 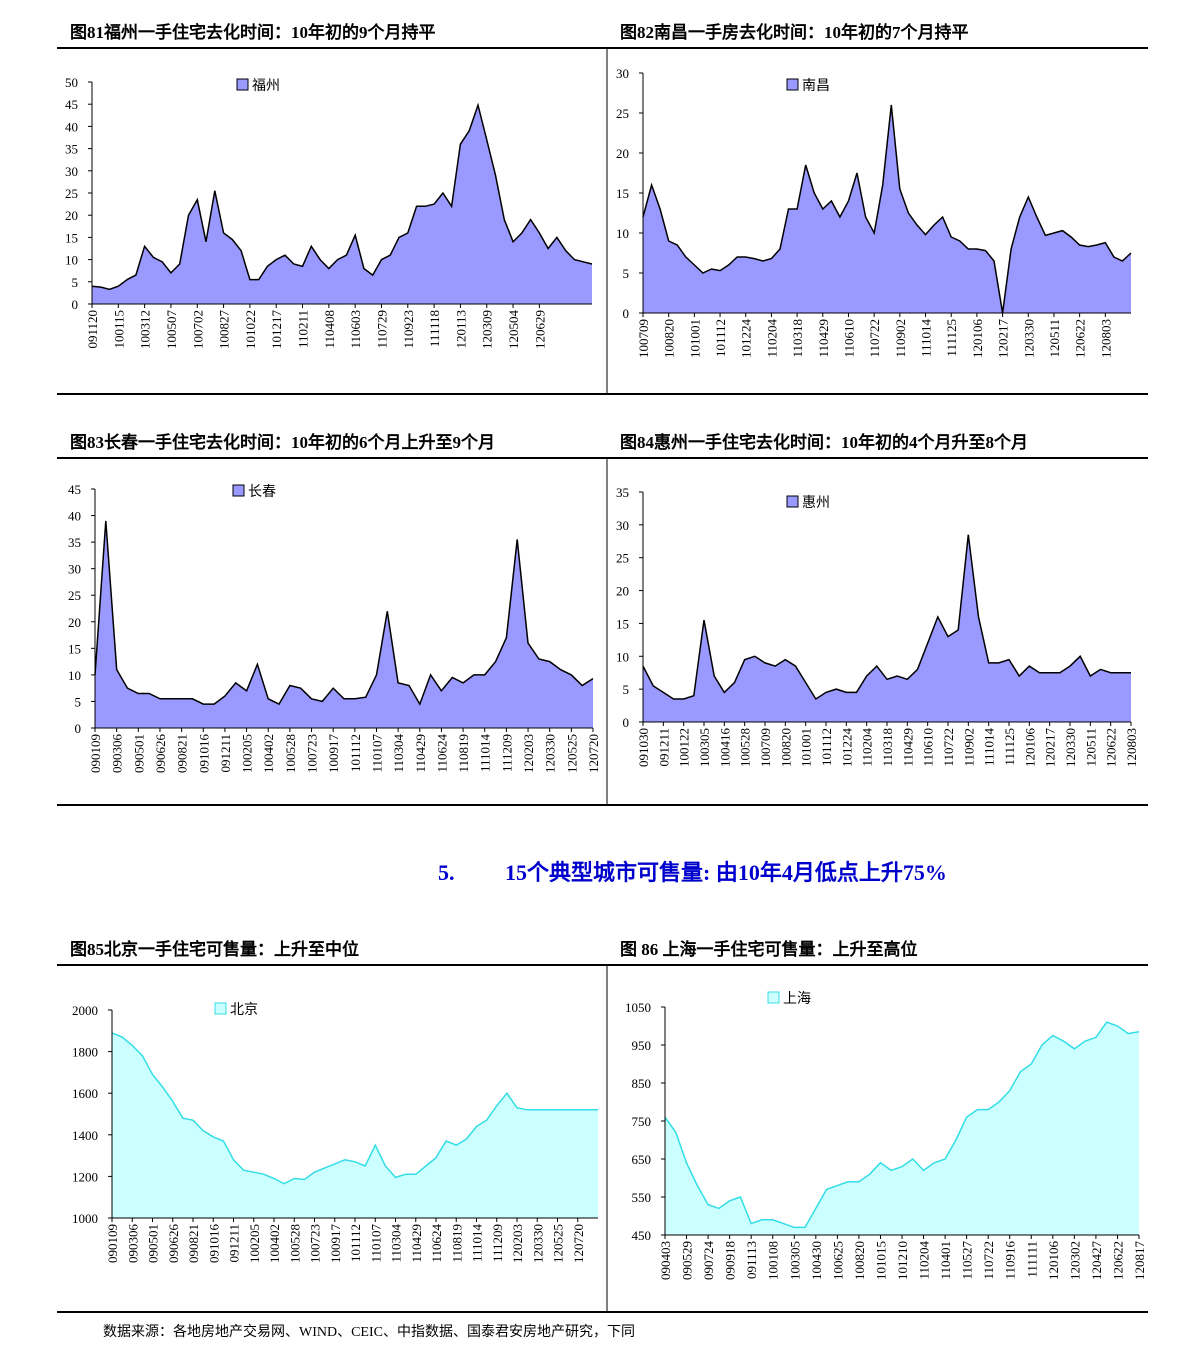 What do you see at coordinates (420, 753) in the screenshot?
I see `x-tick-label: 110429` at bounding box center [420, 753].